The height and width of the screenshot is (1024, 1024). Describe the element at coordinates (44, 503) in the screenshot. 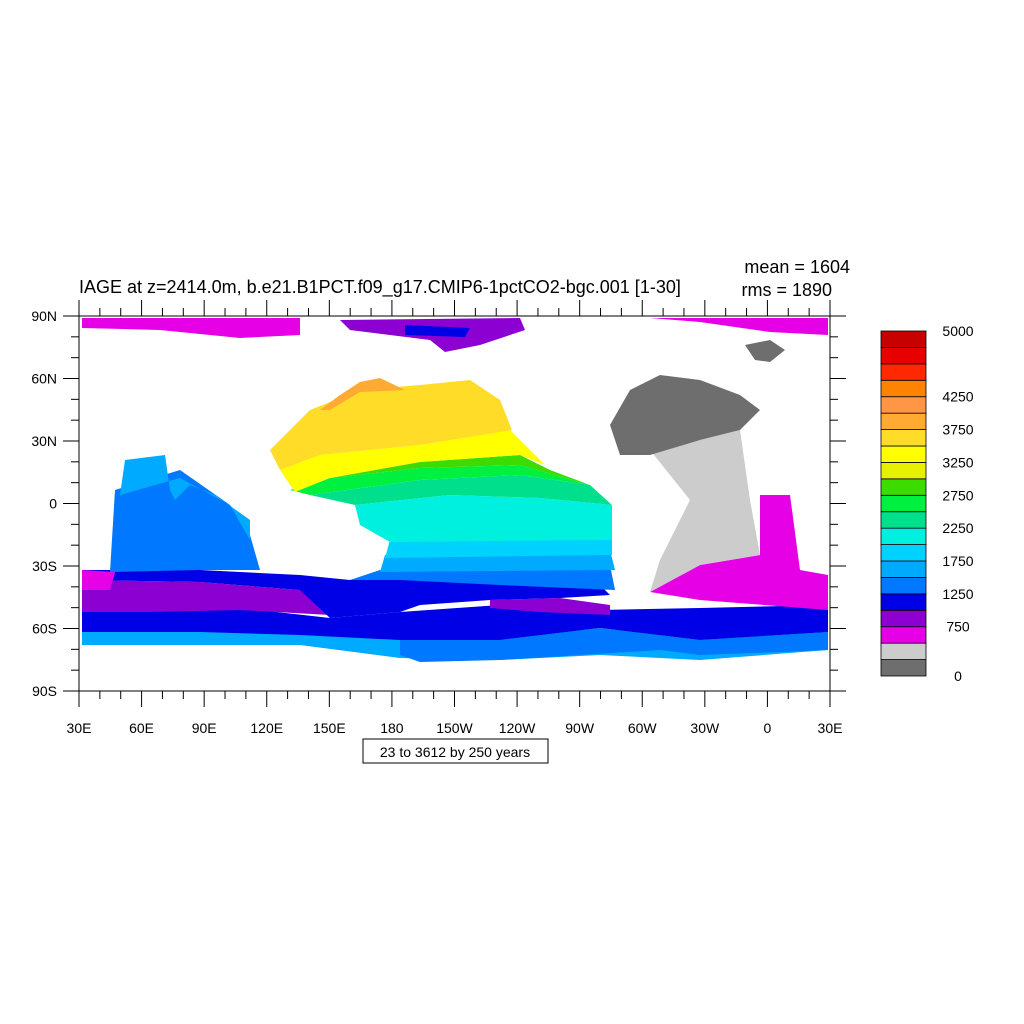

I see `latitude-labels: 90N 60N 30N 0 30S 60S 90S` at that location.